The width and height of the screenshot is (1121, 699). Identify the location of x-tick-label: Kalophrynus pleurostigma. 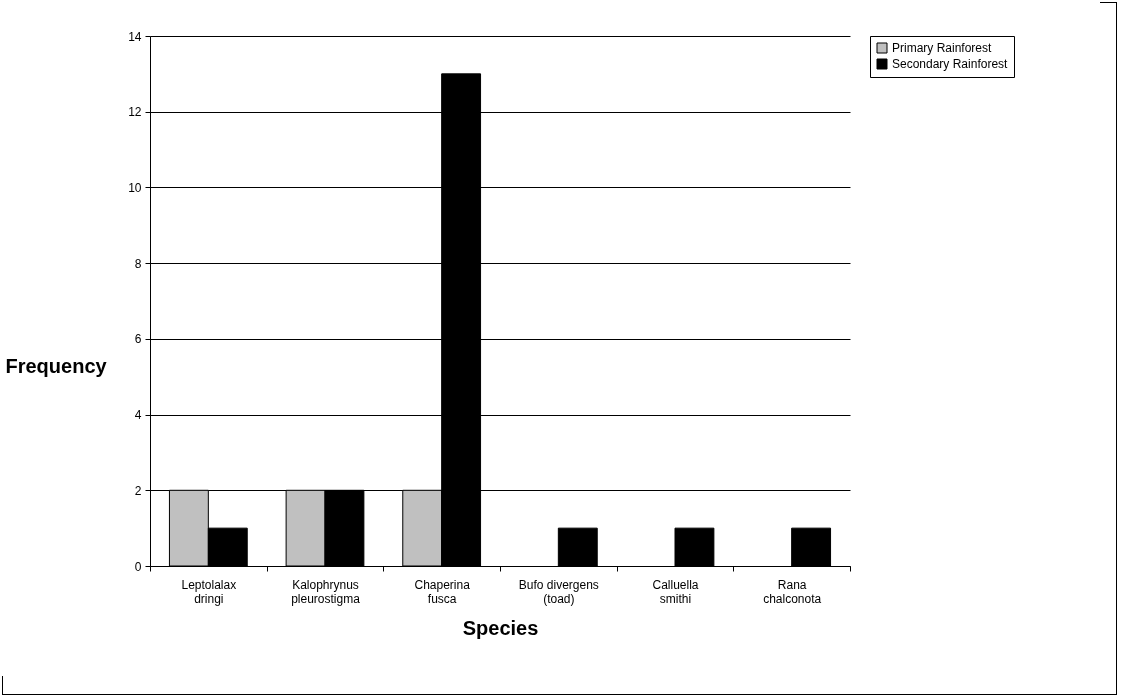
(326, 591).